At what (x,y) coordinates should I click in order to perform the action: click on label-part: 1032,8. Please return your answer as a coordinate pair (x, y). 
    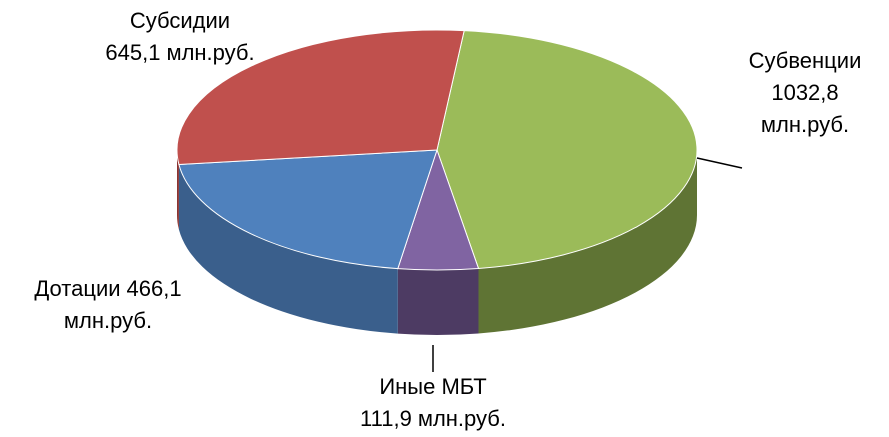
    Looking at the image, I should click on (804, 92).